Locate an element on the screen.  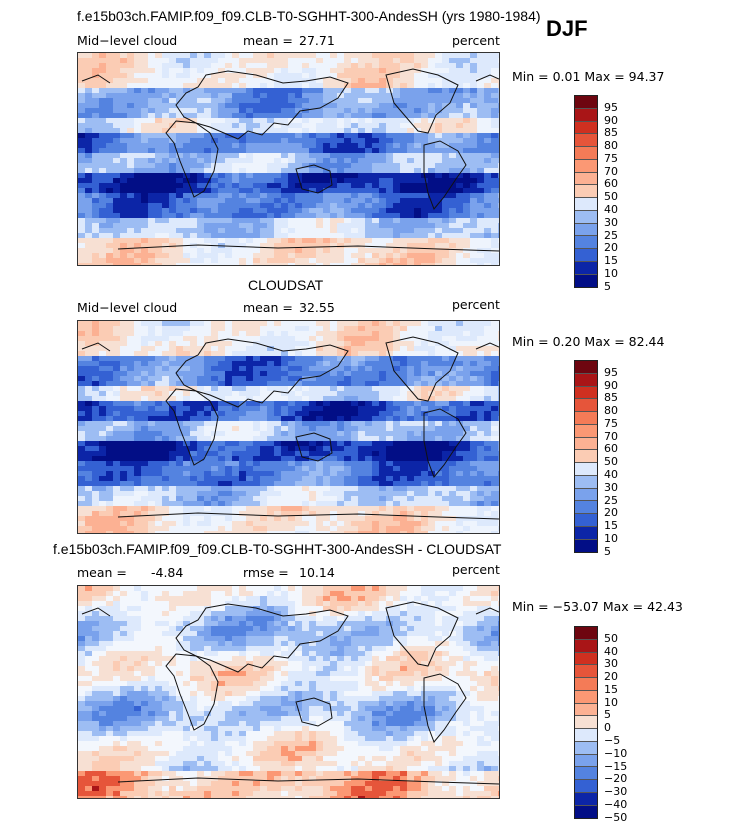
panel2-colorbar is located at coordinates (586, 456).